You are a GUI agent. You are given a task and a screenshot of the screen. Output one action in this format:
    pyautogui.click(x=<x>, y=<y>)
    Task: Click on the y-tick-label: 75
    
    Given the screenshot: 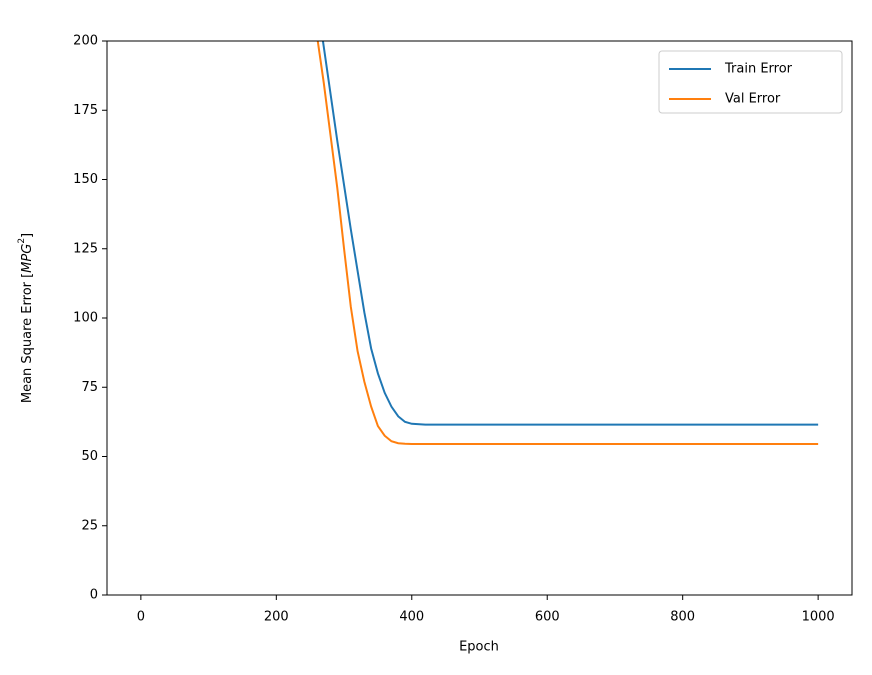 What is the action you would take?
    pyautogui.click(x=89, y=387)
    